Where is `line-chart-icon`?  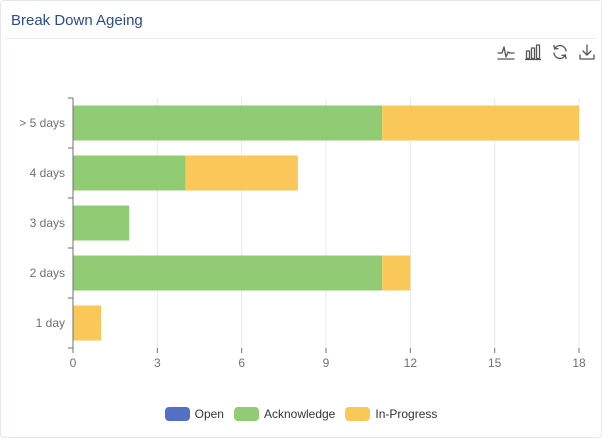 line-chart-icon is located at coordinates (506, 52).